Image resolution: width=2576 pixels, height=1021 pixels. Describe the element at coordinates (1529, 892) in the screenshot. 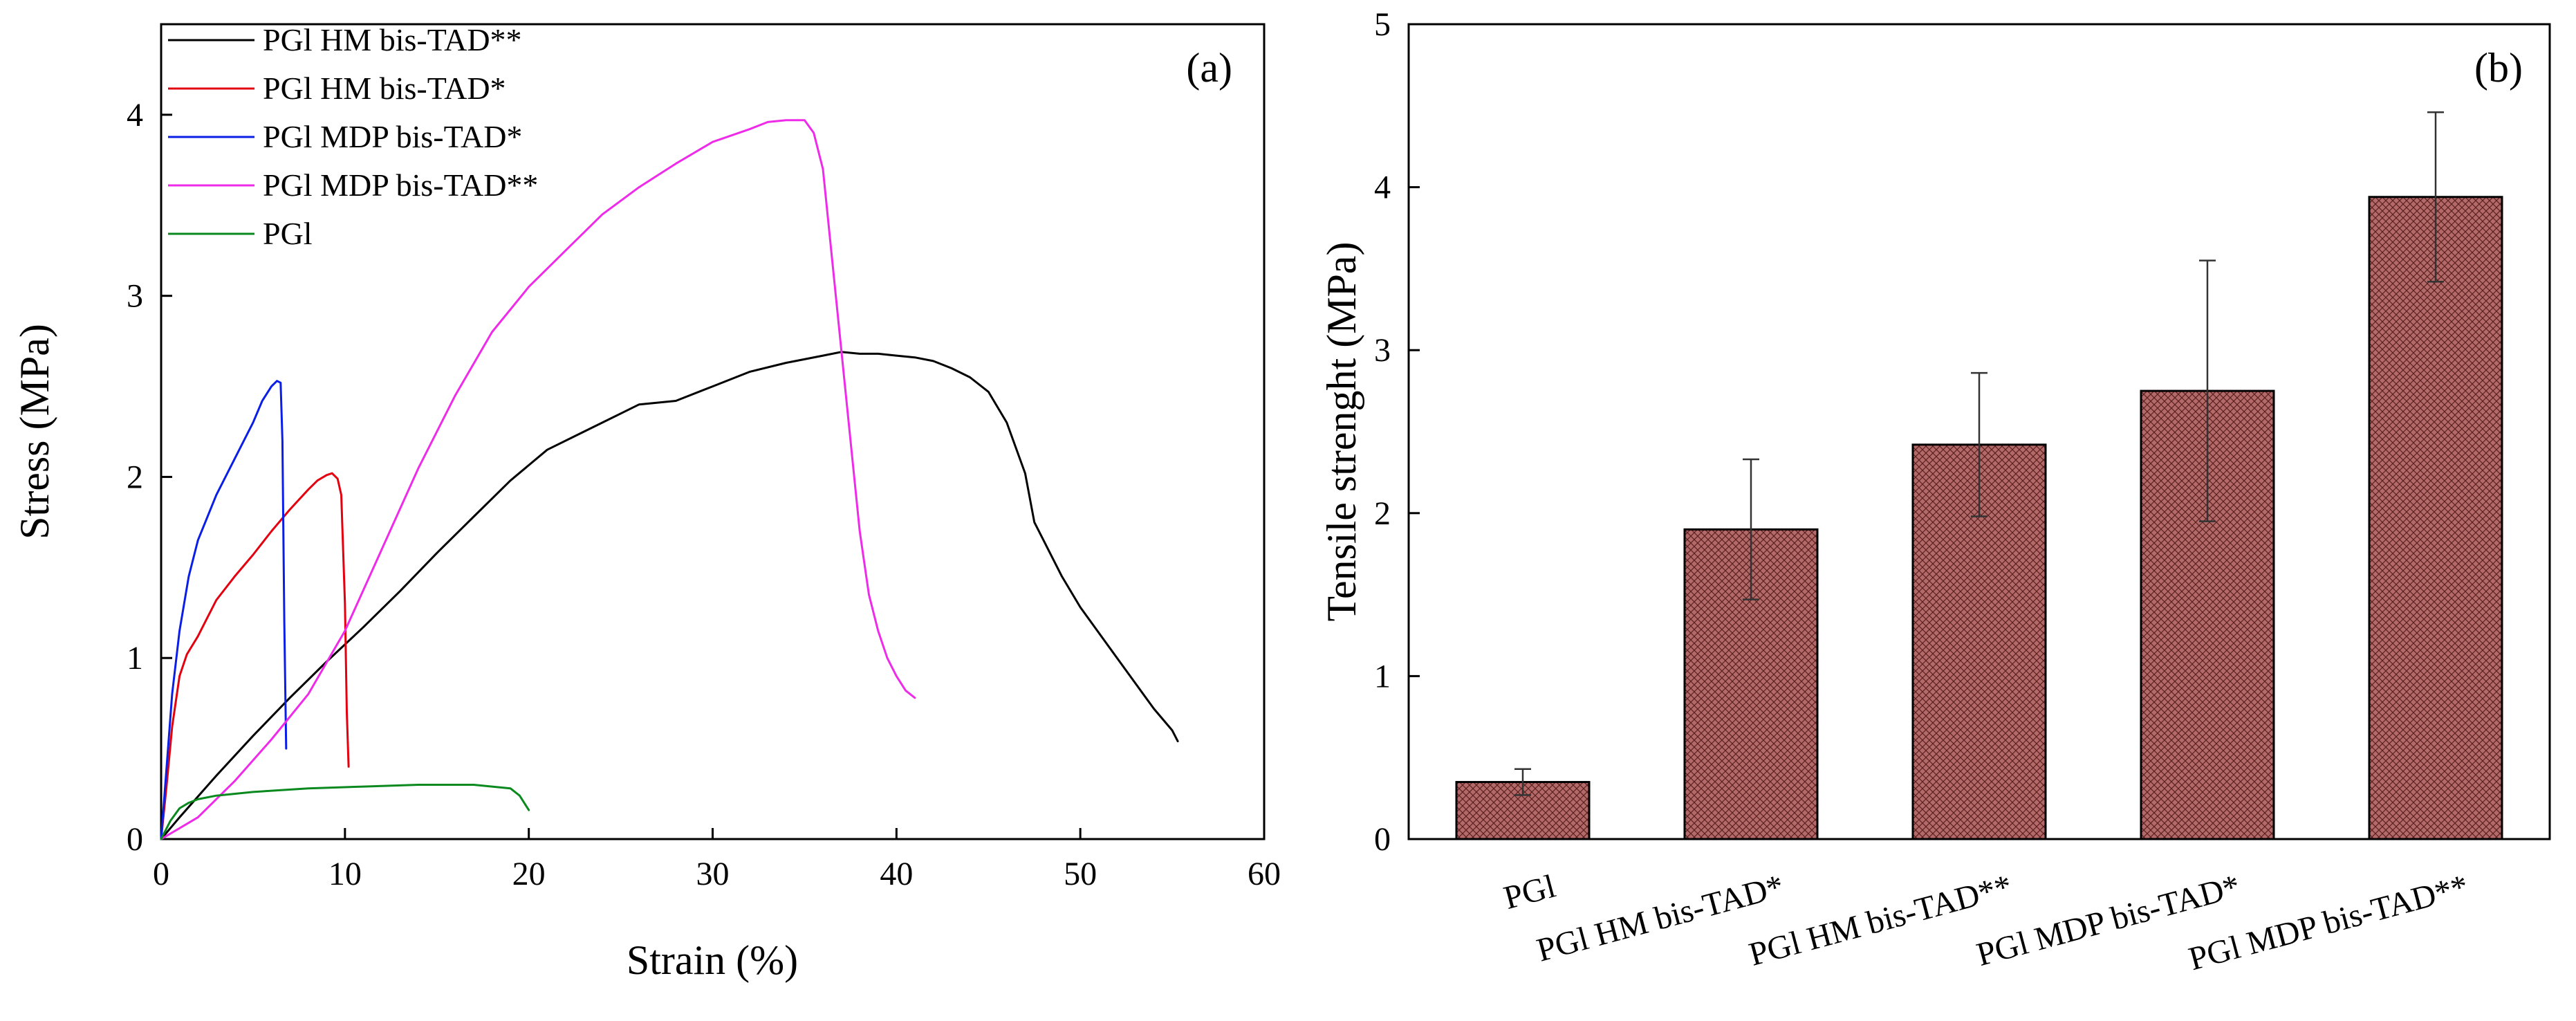

I see `category-label: PGl` at that location.